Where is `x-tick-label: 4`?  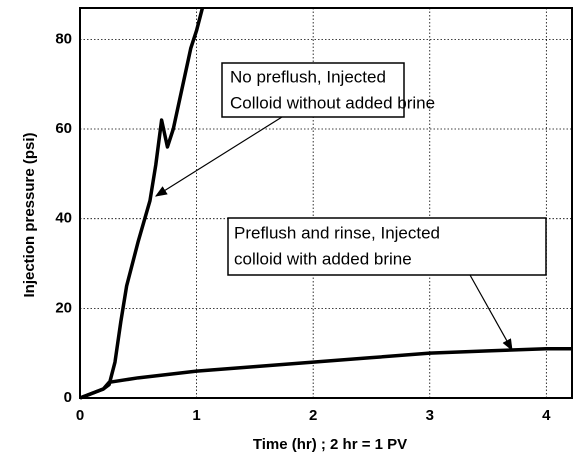
x-tick-label: 4 is located at coordinates (546, 415).